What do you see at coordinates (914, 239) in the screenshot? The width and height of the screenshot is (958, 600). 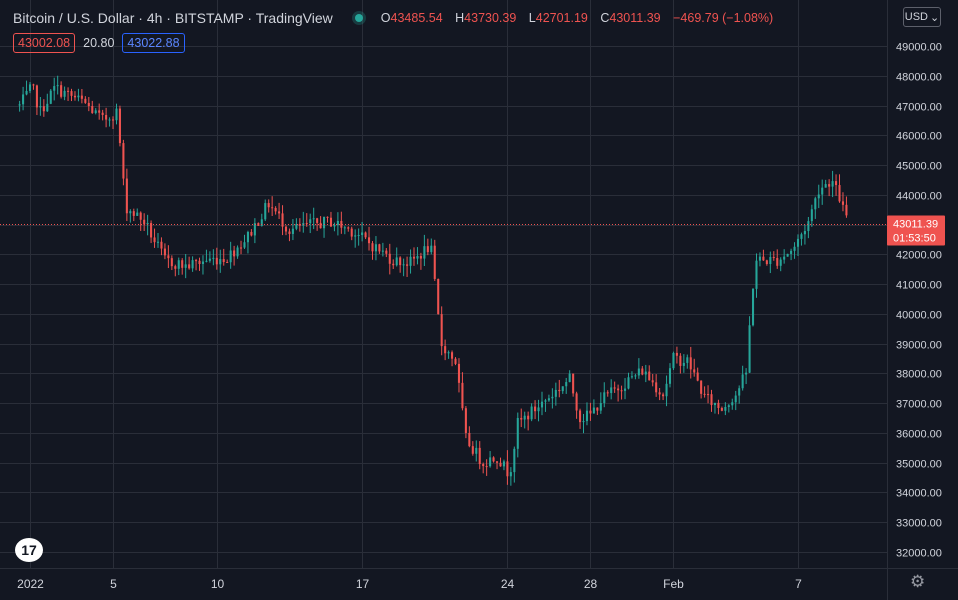 I see `countdown-label: 01:53:50` at bounding box center [914, 239].